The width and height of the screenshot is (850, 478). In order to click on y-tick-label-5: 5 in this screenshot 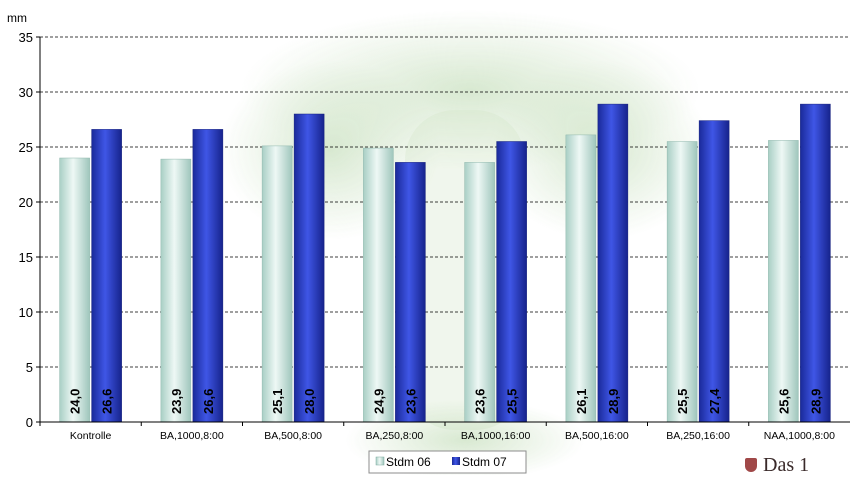, I will do `click(29, 367)`.